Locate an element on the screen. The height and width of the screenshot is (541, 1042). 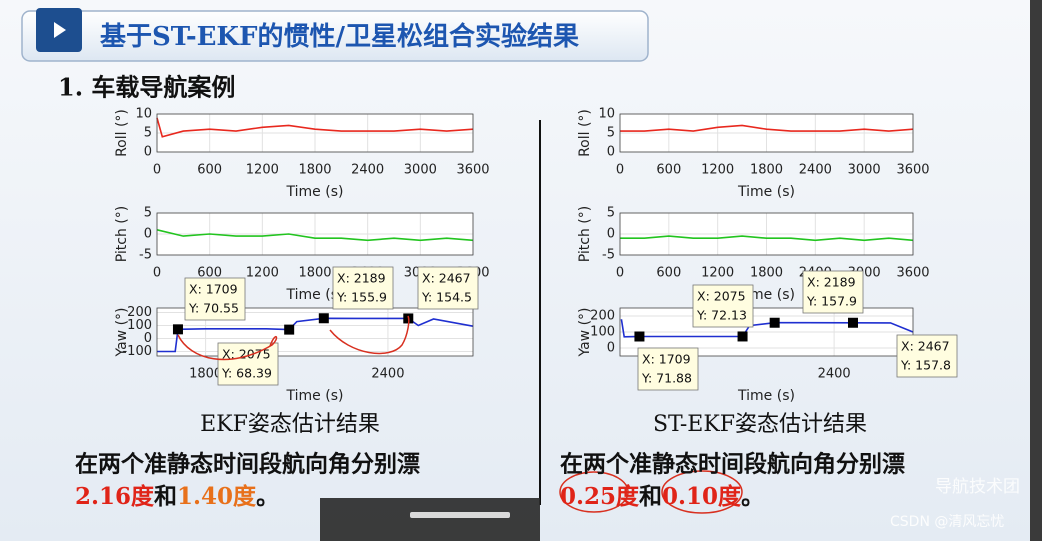
y-tick-label: -5 is located at coordinates (145, 255).